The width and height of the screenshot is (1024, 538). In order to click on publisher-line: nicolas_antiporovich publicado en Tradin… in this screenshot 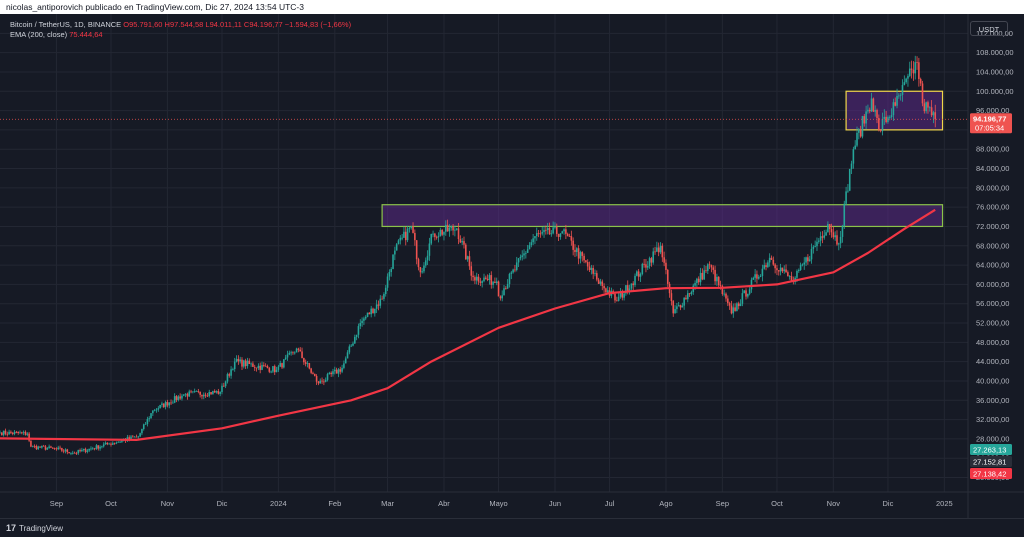, I will do `click(512, 7)`.